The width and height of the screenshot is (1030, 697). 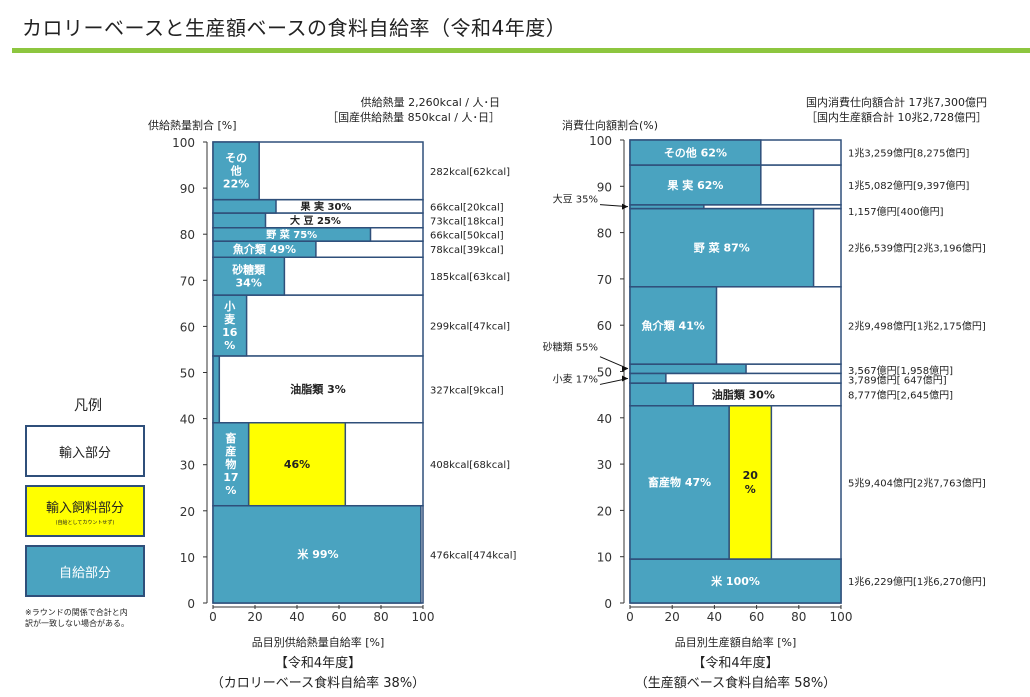 What do you see at coordinates (187, 558) in the screenshot?
I see `chart1-y-tick-label: 10` at bounding box center [187, 558].